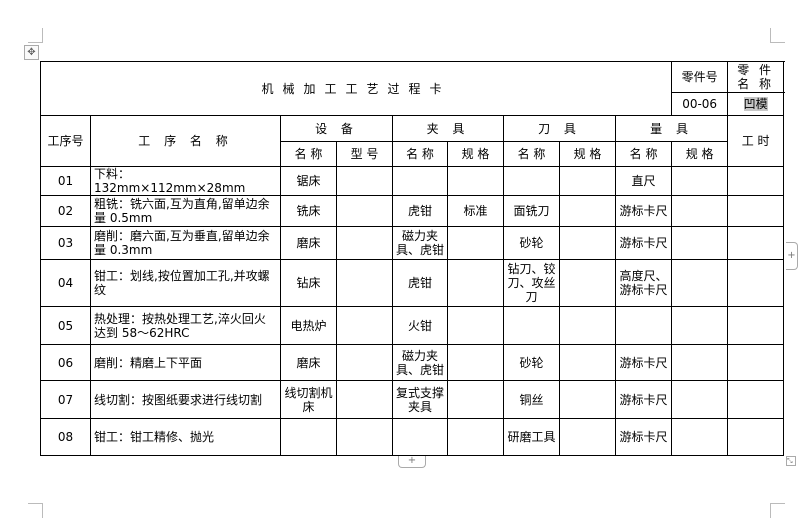  Describe the element at coordinates (185, 181) in the screenshot. I see `cell-proc: 下料：132mm×112mm×28mm` at that location.